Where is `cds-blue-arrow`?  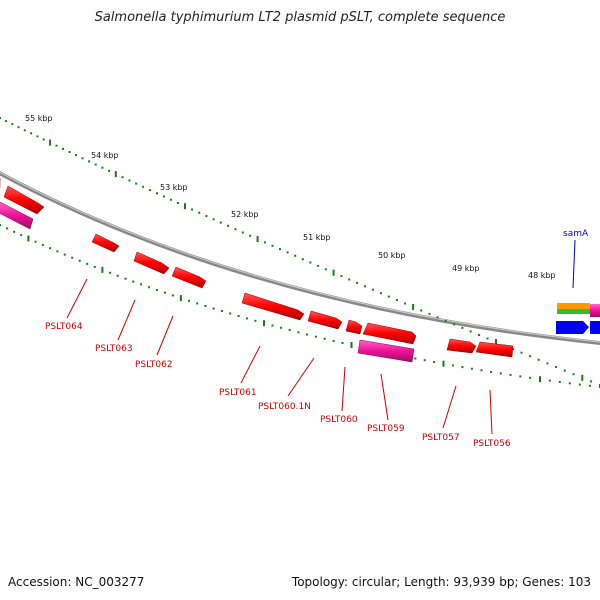
cds-blue-arrow is located at coordinates (572, 327).